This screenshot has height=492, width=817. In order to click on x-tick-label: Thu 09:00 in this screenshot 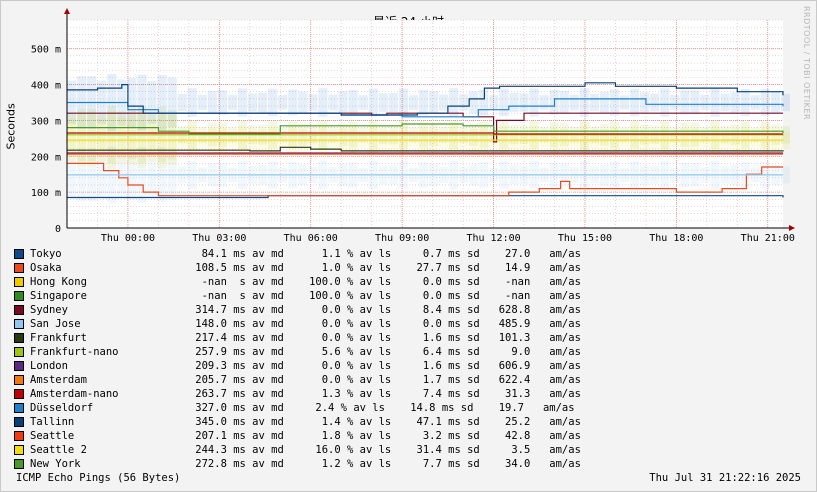, I will do `click(402, 238)`.